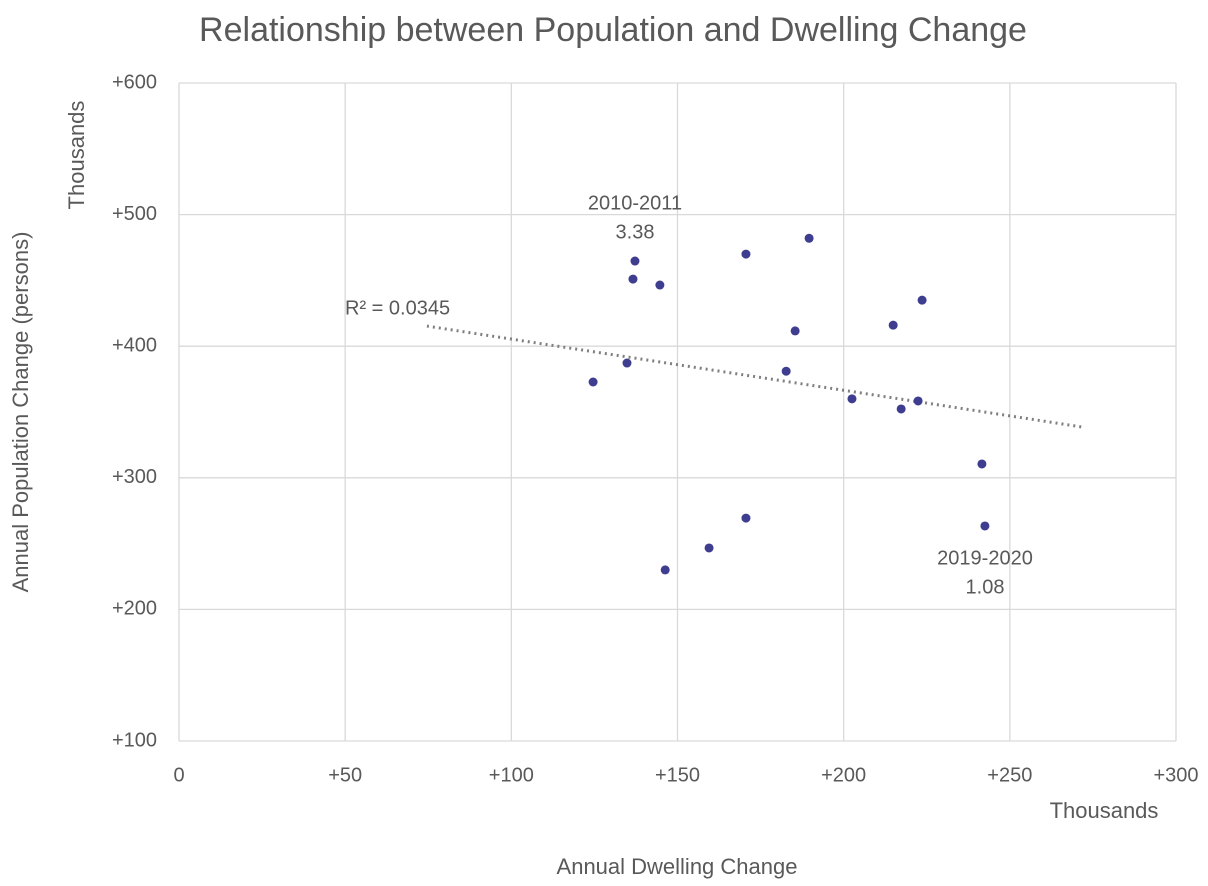  I want to click on x-axis-unit: Thousands, so click(1104, 810).